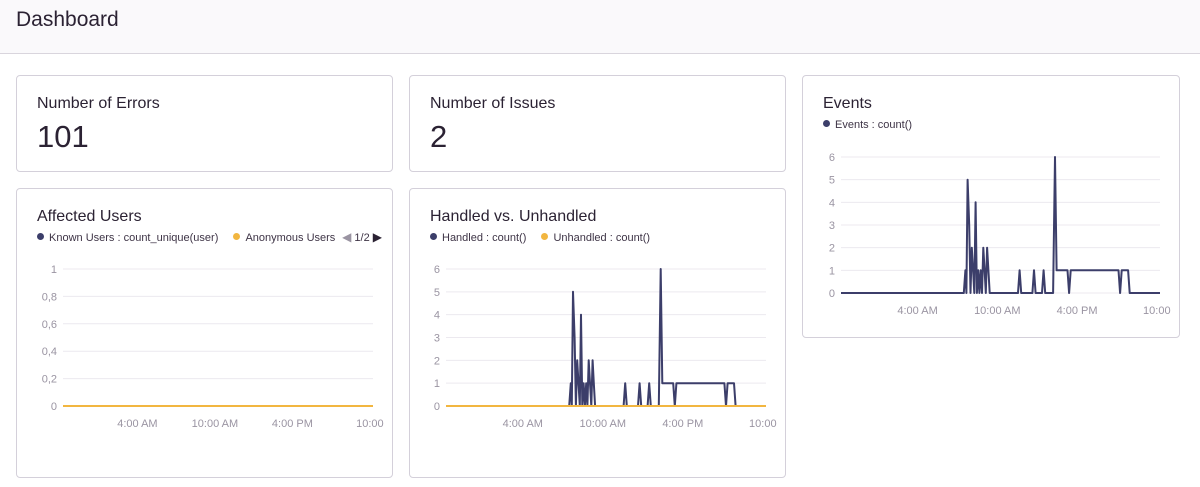  What do you see at coordinates (89, 216) in the screenshot?
I see `affected-users-card-title: Affected Users` at bounding box center [89, 216].